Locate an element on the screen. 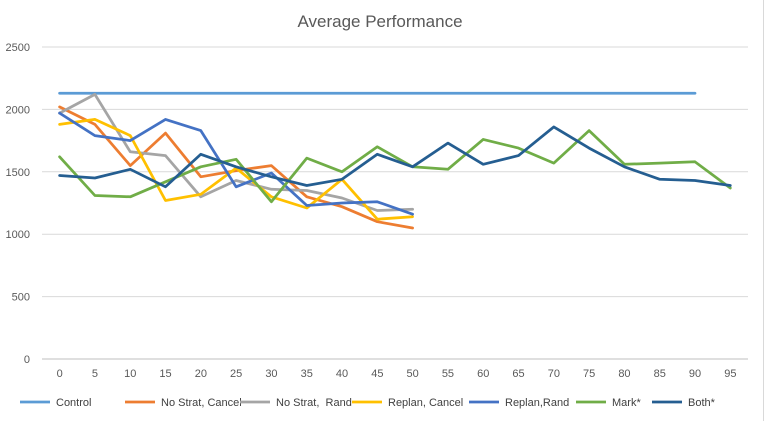 The image size is (764, 421). legend-label: Mark* is located at coordinates (626, 403).